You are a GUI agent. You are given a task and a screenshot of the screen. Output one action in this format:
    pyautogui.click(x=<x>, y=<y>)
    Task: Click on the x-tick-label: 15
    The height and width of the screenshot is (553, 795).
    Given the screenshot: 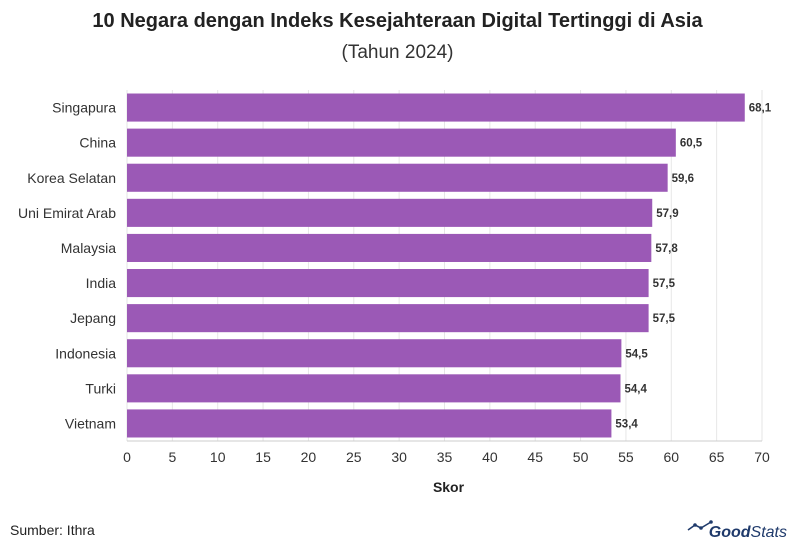 What is the action you would take?
    pyautogui.click(x=263, y=457)
    